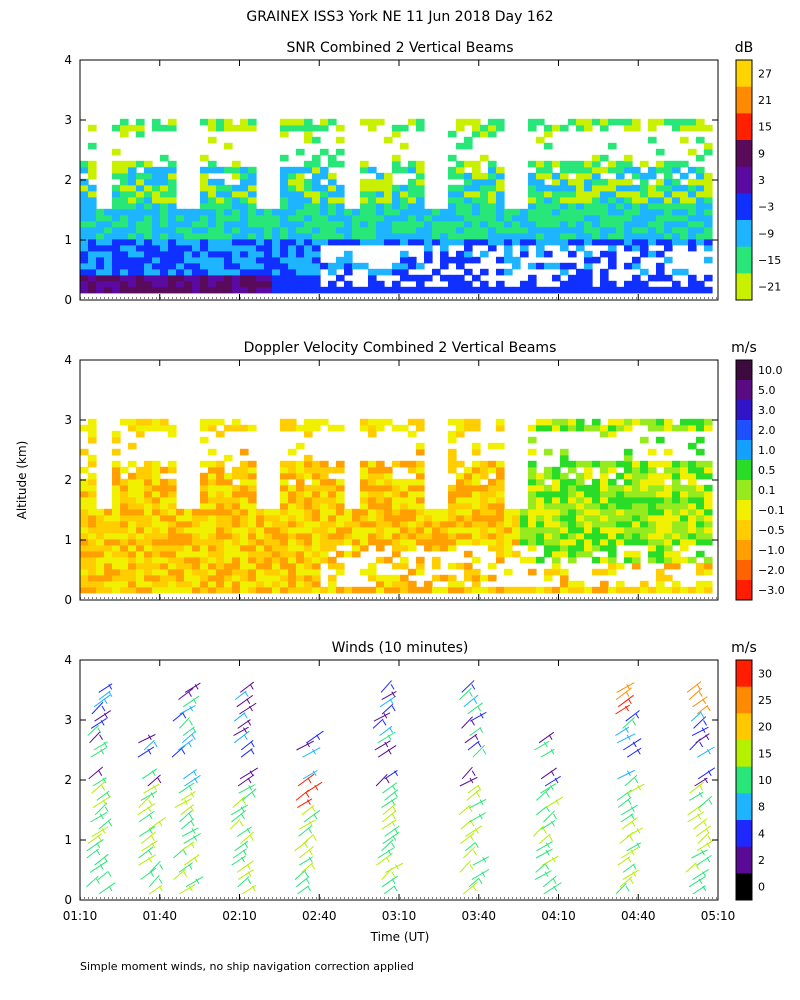 The image size is (800, 1000). I want to click on colorbar-label: −3.0, so click(771, 590).